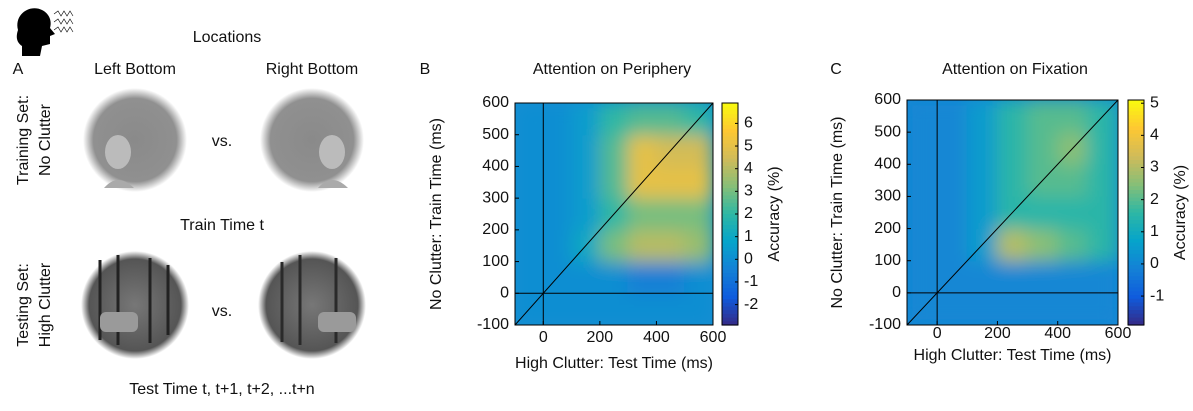  Describe the element at coordinates (748, 191) in the screenshot. I see `colorbar-tick-label: 3` at that location.